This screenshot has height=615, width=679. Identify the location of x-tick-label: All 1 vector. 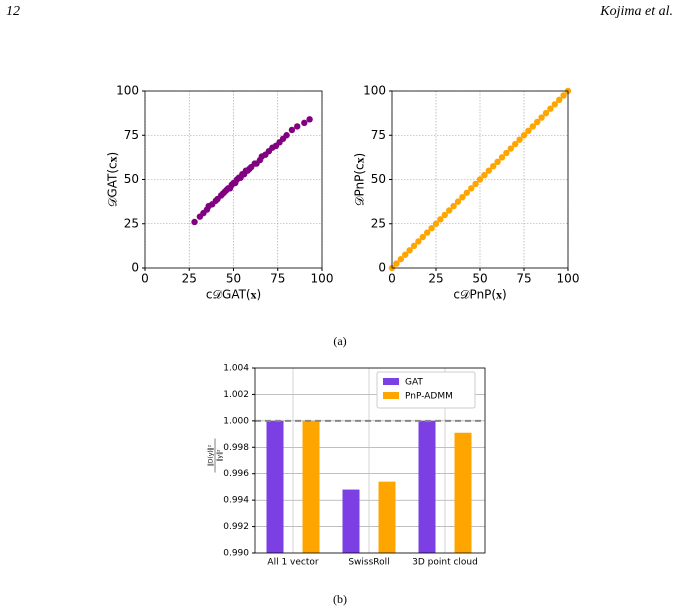
(292, 563).